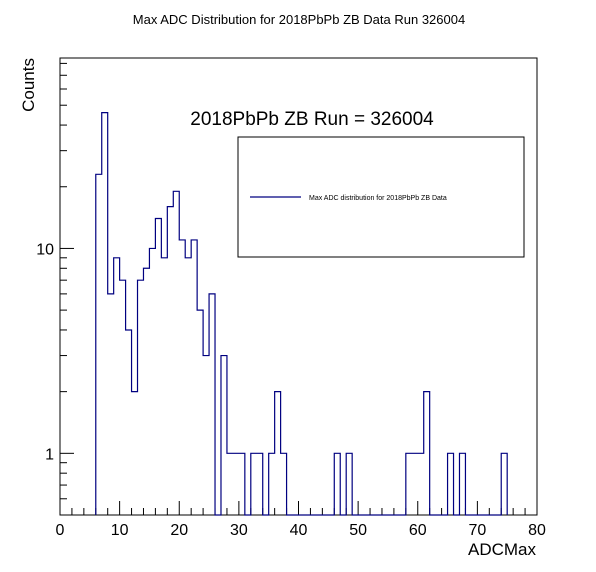 This screenshot has height=572, width=596. Describe the element at coordinates (120, 530) in the screenshot. I see `x-tick-label: 10` at that location.